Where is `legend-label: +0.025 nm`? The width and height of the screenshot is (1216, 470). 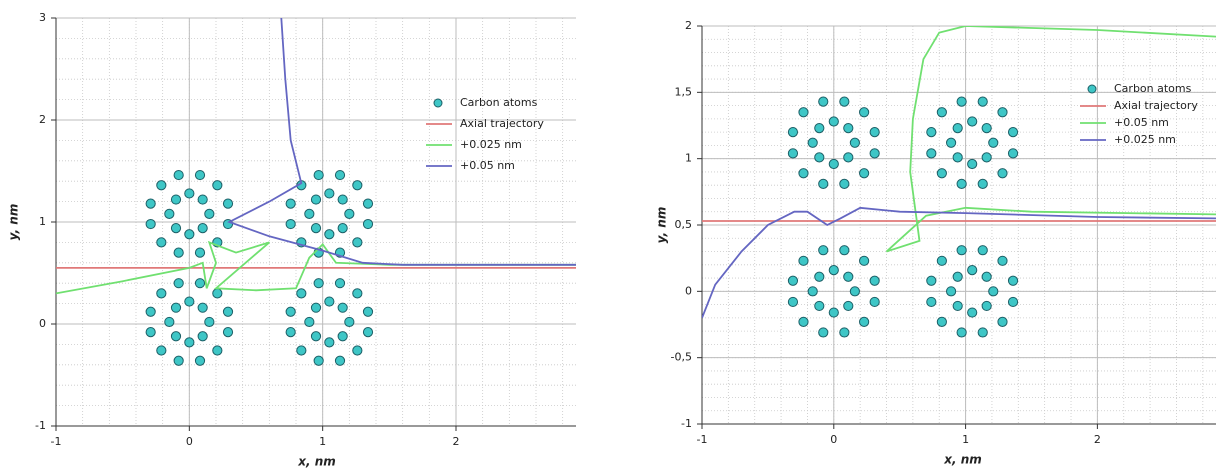
legend-label: +0.025 nm is located at coordinates (1145, 139).